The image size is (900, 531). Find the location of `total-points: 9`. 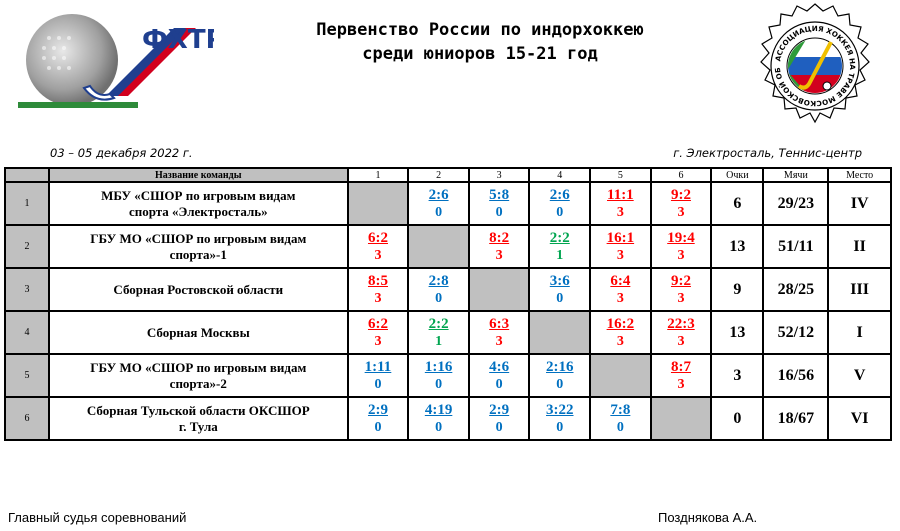

total-points: 9 is located at coordinates (737, 289).